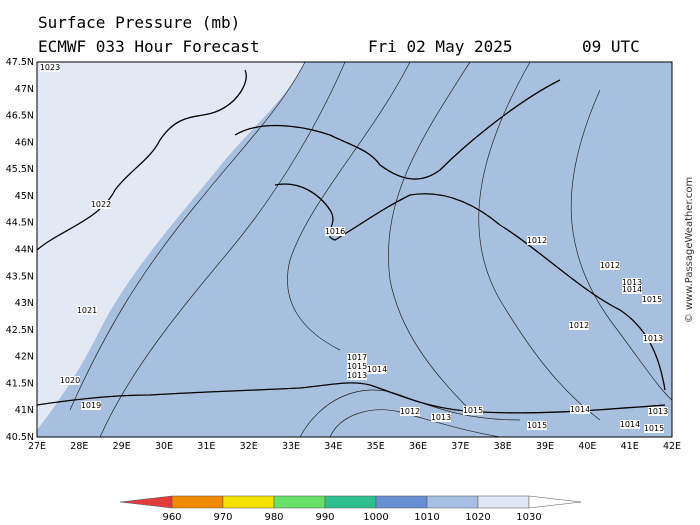 The image size is (700, 525). I want to click on lon-label: 28E, so click(79, 446).